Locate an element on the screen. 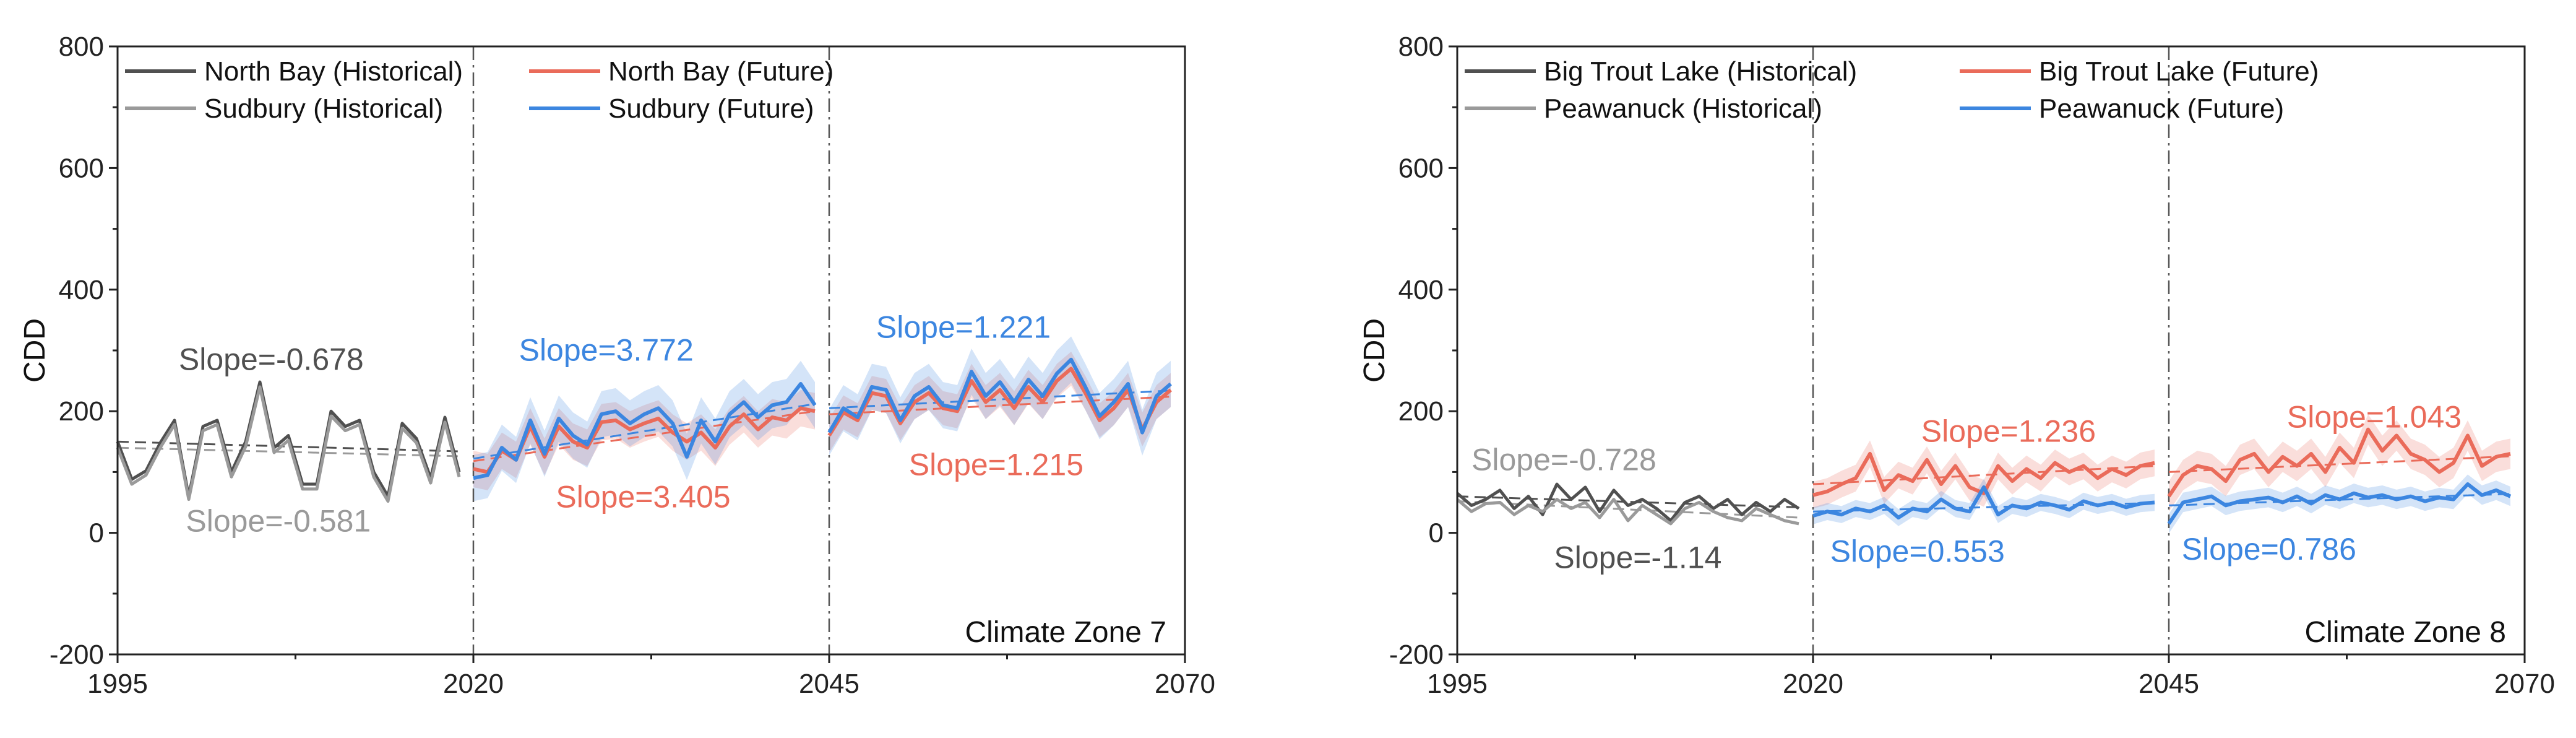  legend-item-peawanuck-historical: Peawanuck (Historical) is located at coordinates (1643, 108).